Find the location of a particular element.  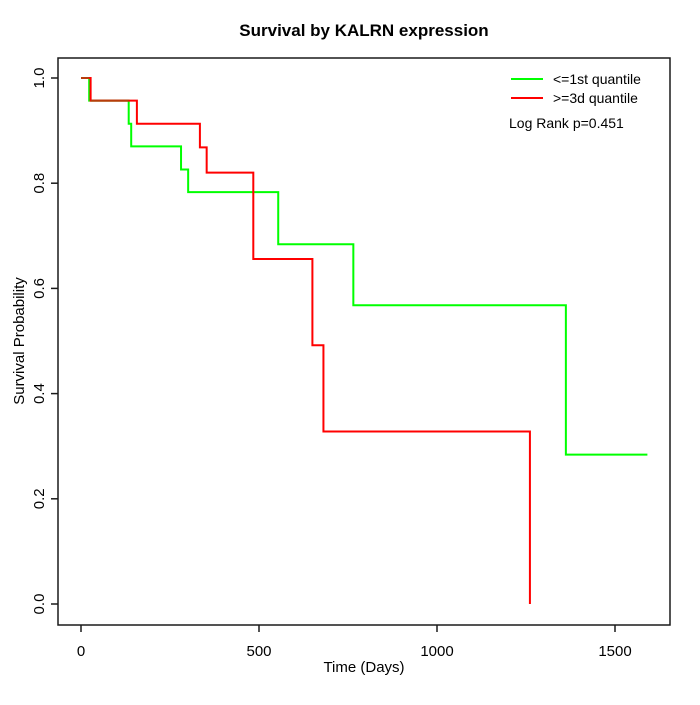

x-axis-label: Time (Days) is located at coordinates (363, 667).